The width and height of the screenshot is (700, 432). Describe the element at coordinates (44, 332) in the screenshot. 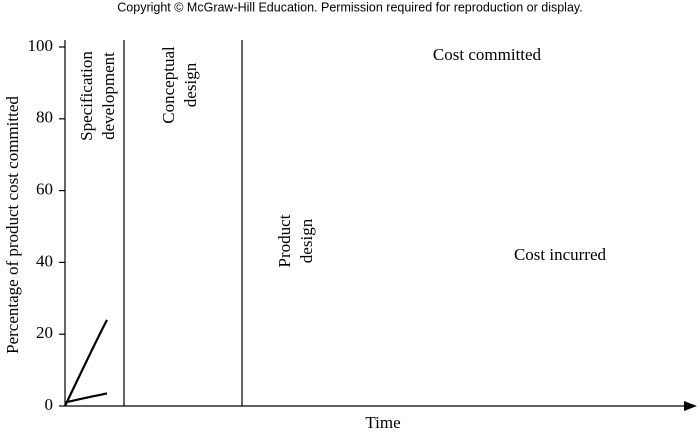

I see `y-tick-label: 20` at that location.